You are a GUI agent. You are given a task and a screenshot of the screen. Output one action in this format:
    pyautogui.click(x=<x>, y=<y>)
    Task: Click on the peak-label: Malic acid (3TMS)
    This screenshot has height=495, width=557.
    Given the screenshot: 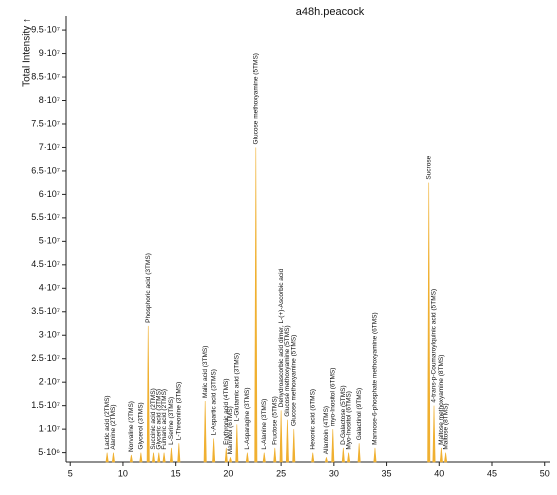 What is the action you would take?
    pyautogui.click(x=205, y=372)
    